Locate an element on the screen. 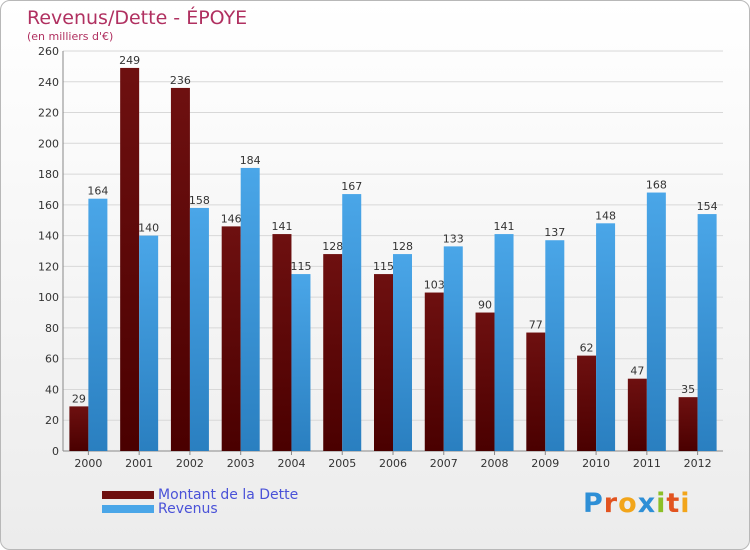  y-tick-label: 240 is located at coordinates (48, 82).